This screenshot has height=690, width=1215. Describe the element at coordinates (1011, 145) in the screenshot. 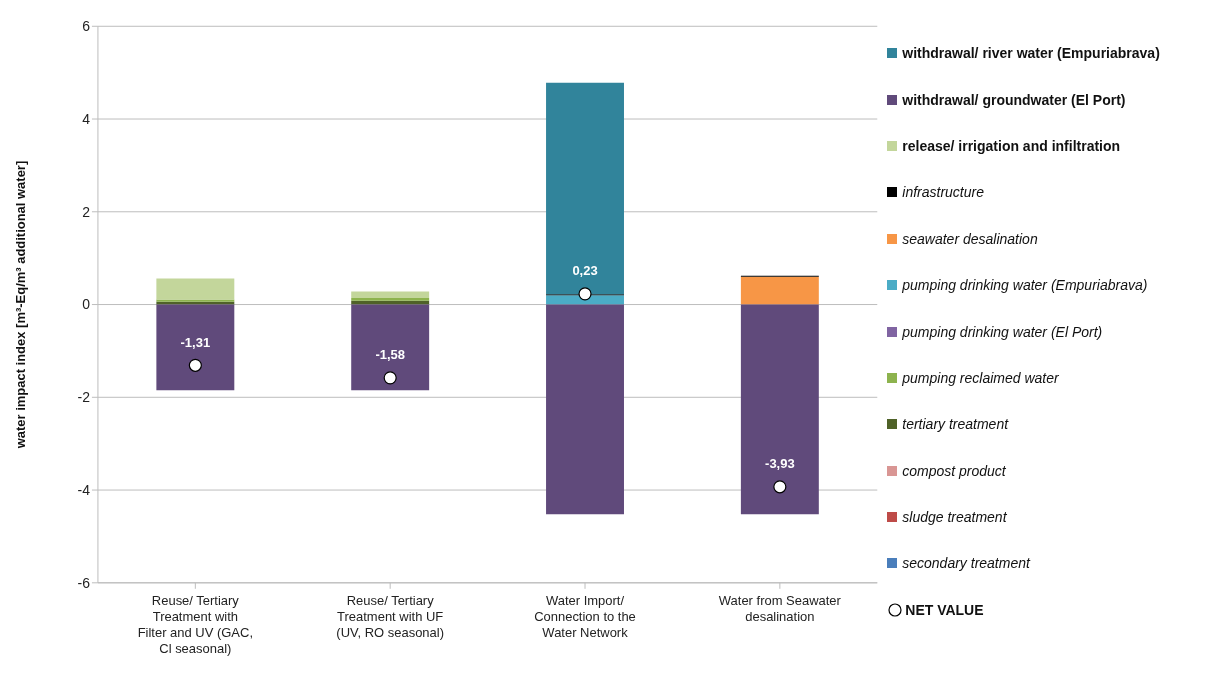

I see `legend-label: release/ irrigation and infiltration` at that location.